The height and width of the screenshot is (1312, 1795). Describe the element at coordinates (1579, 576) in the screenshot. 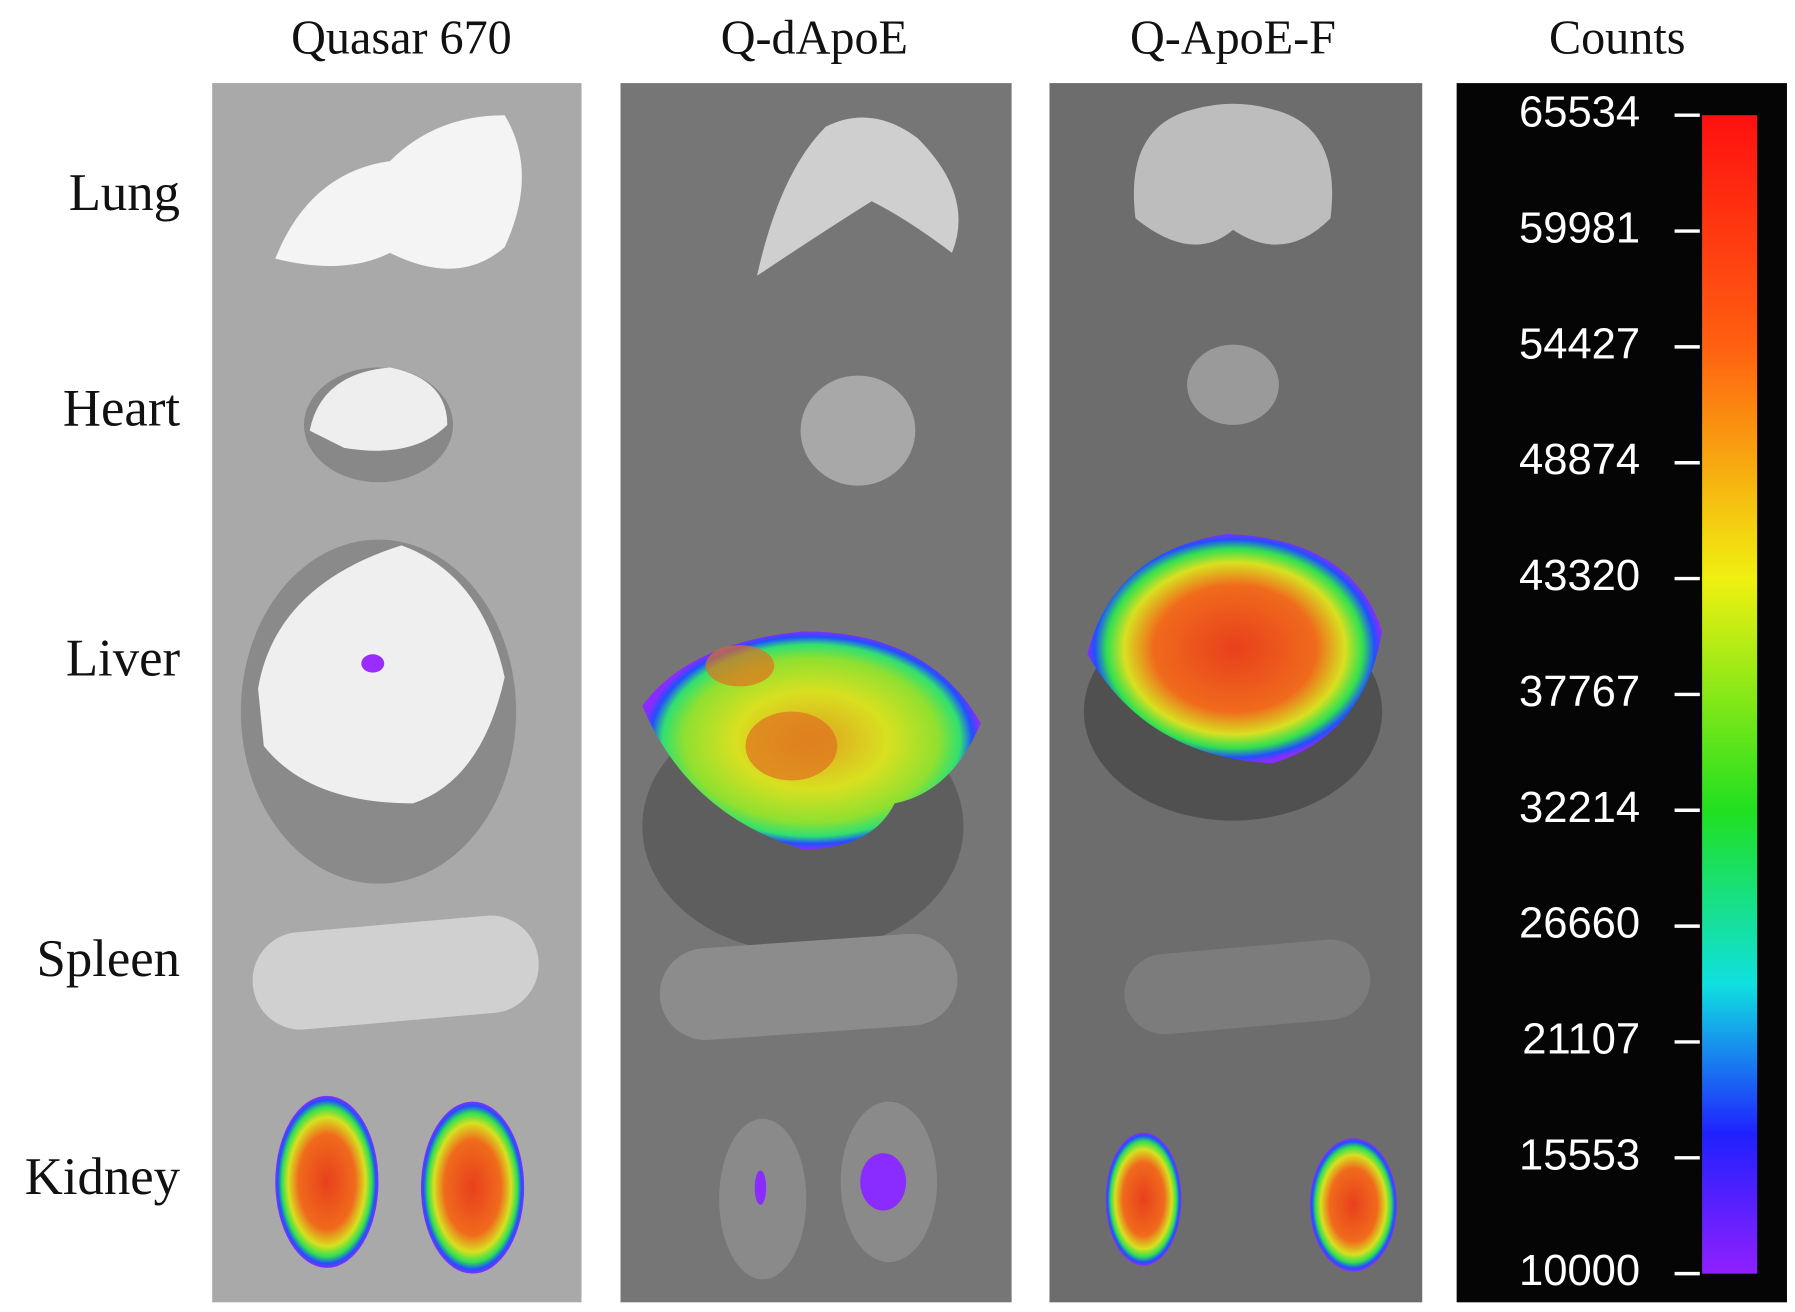

I see `tick-label: 43320` at that location.